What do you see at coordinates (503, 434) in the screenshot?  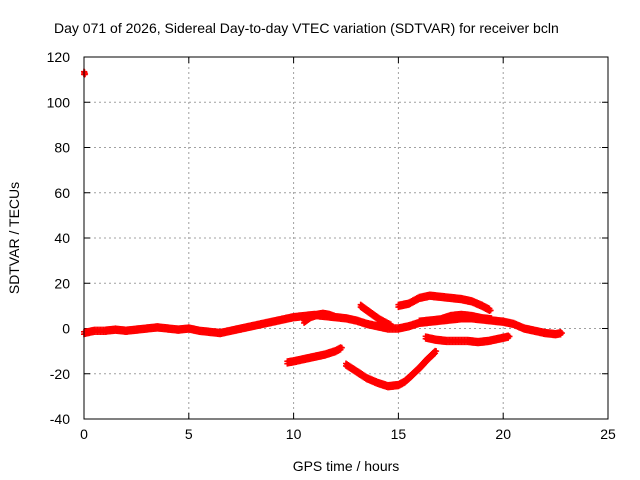 I see `x-tick-label: 20` at bounding box center [503, 434].